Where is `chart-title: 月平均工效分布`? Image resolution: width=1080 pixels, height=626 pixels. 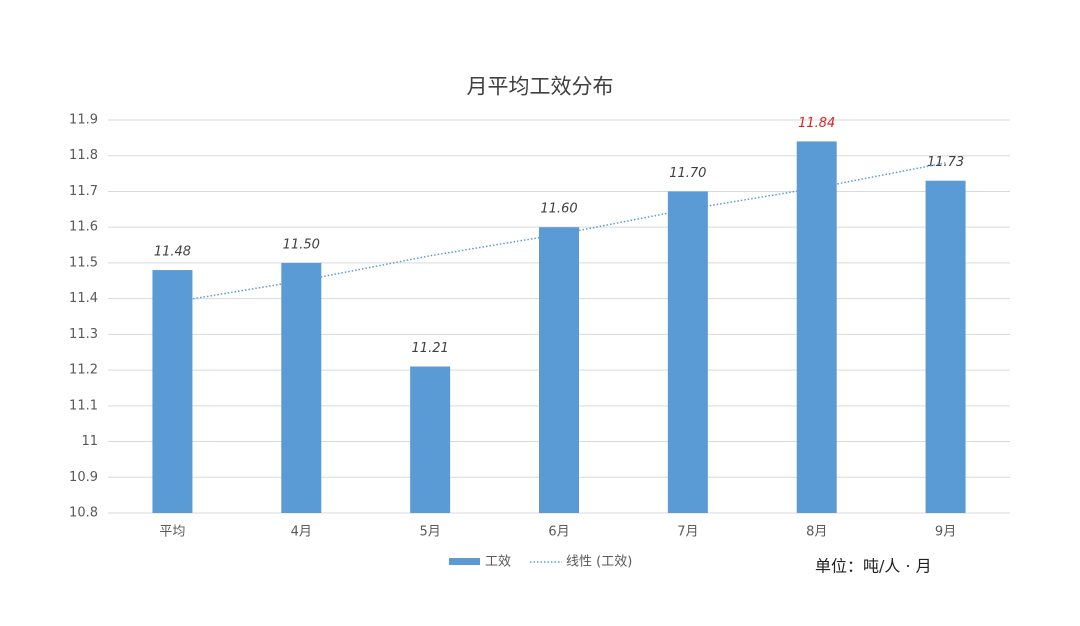 chart-title: 月平均工效分布 is located at coordinates (540, 87).